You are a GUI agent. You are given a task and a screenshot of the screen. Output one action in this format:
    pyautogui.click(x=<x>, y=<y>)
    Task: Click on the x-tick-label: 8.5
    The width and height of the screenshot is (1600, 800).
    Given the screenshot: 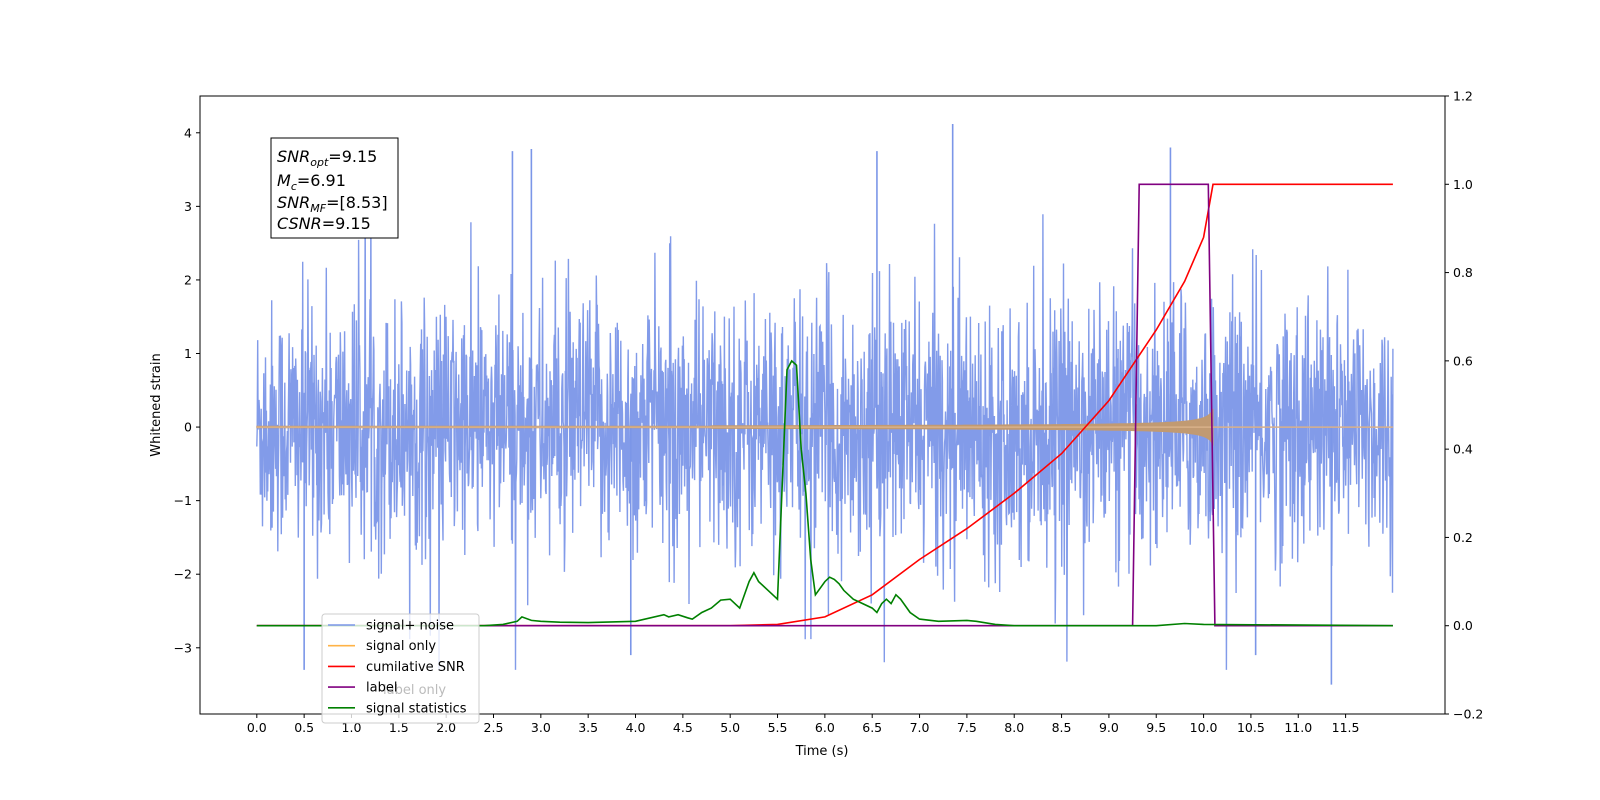 What is the action you would take?
    pyautogui.click(x=1062, y=727)
    